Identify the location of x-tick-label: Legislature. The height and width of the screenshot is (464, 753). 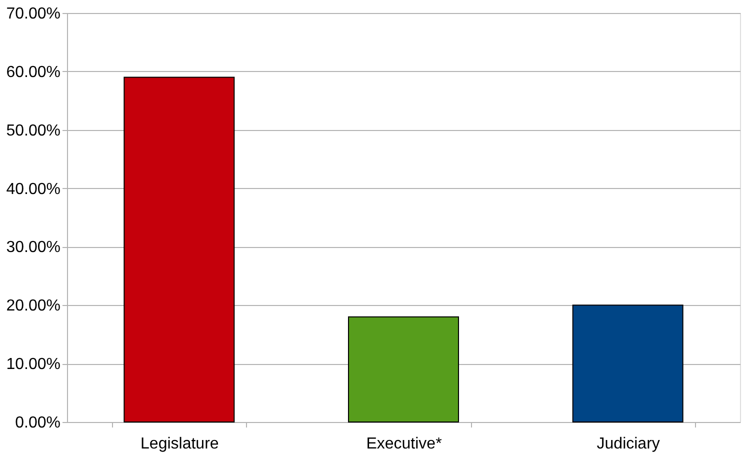
(179, 444).